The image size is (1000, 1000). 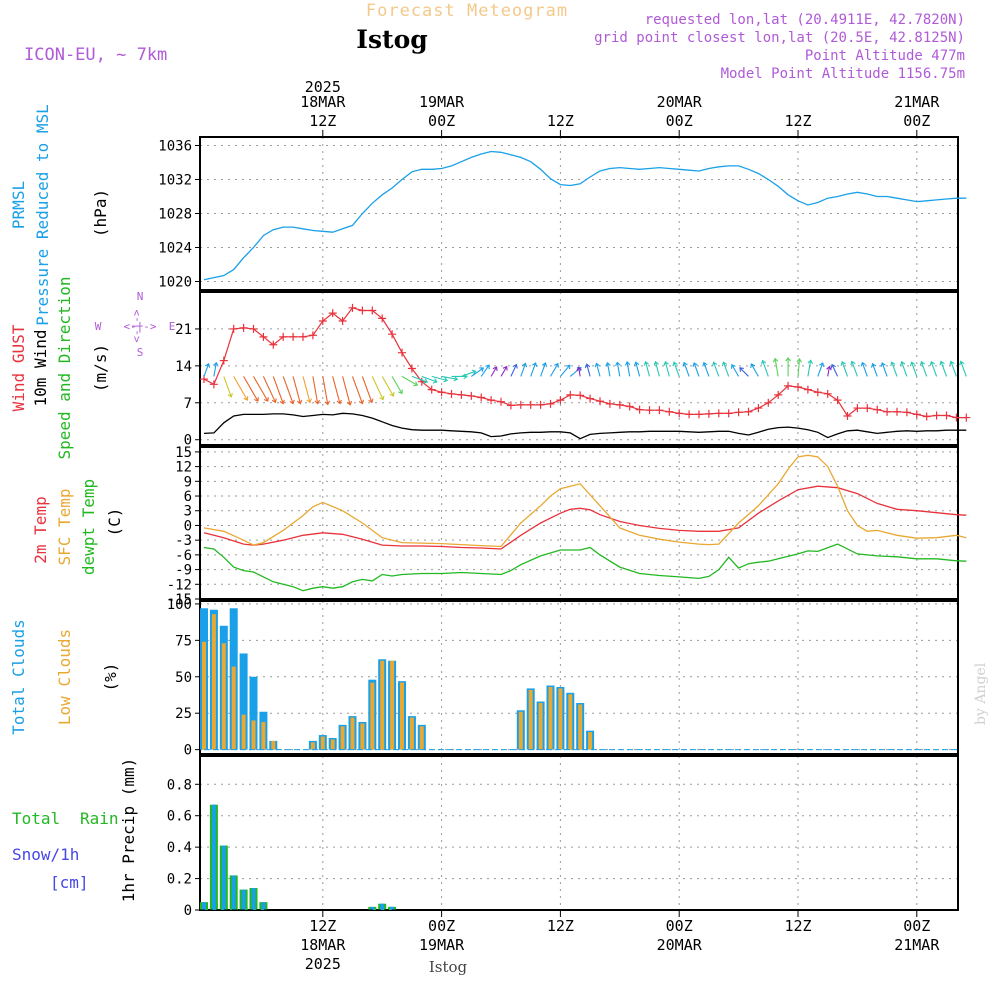 I want to click on bottom-time-label: 18MAR, so click(x=323, y=945).